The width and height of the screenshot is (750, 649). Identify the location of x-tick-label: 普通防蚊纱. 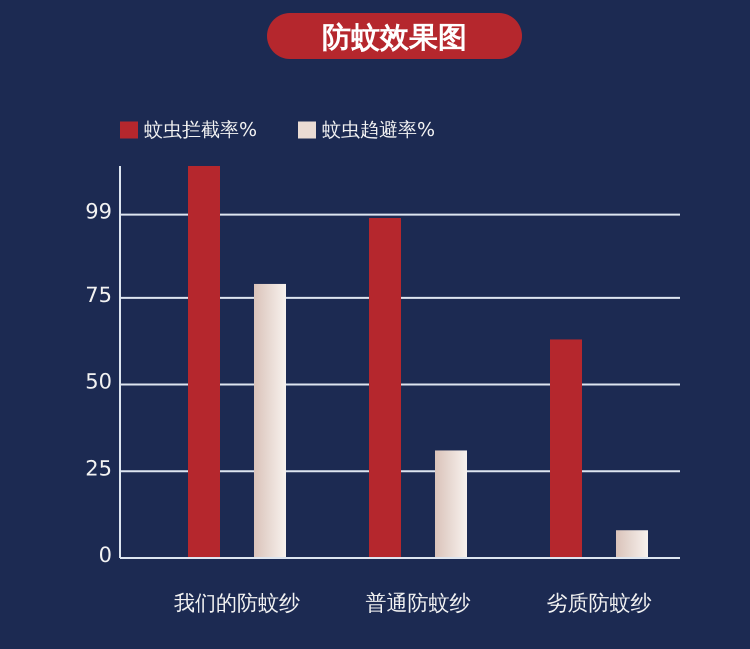
(418, 603).